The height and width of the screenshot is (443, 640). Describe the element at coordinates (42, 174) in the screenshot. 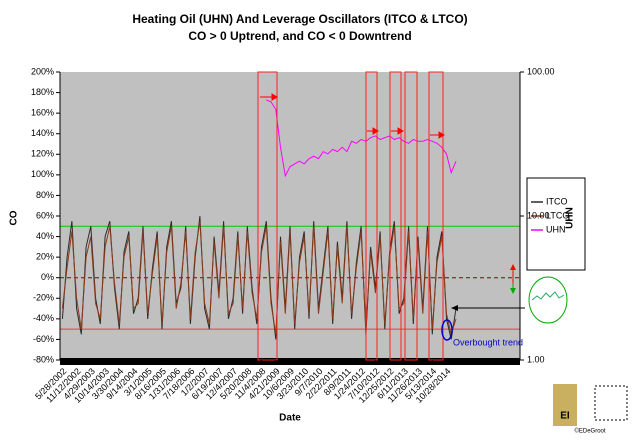

I see `y-tick-label: 100%` at that location.